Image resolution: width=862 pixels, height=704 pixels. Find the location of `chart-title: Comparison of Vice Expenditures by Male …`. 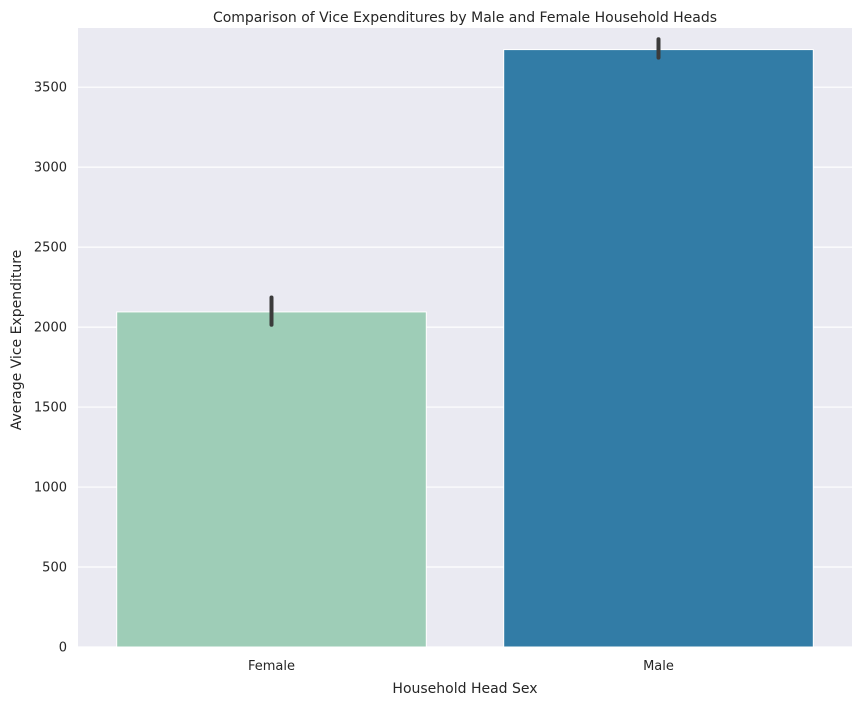

chart-title: Comparison of Vice Expenditures by Male … is located at coordinates (465, 18).